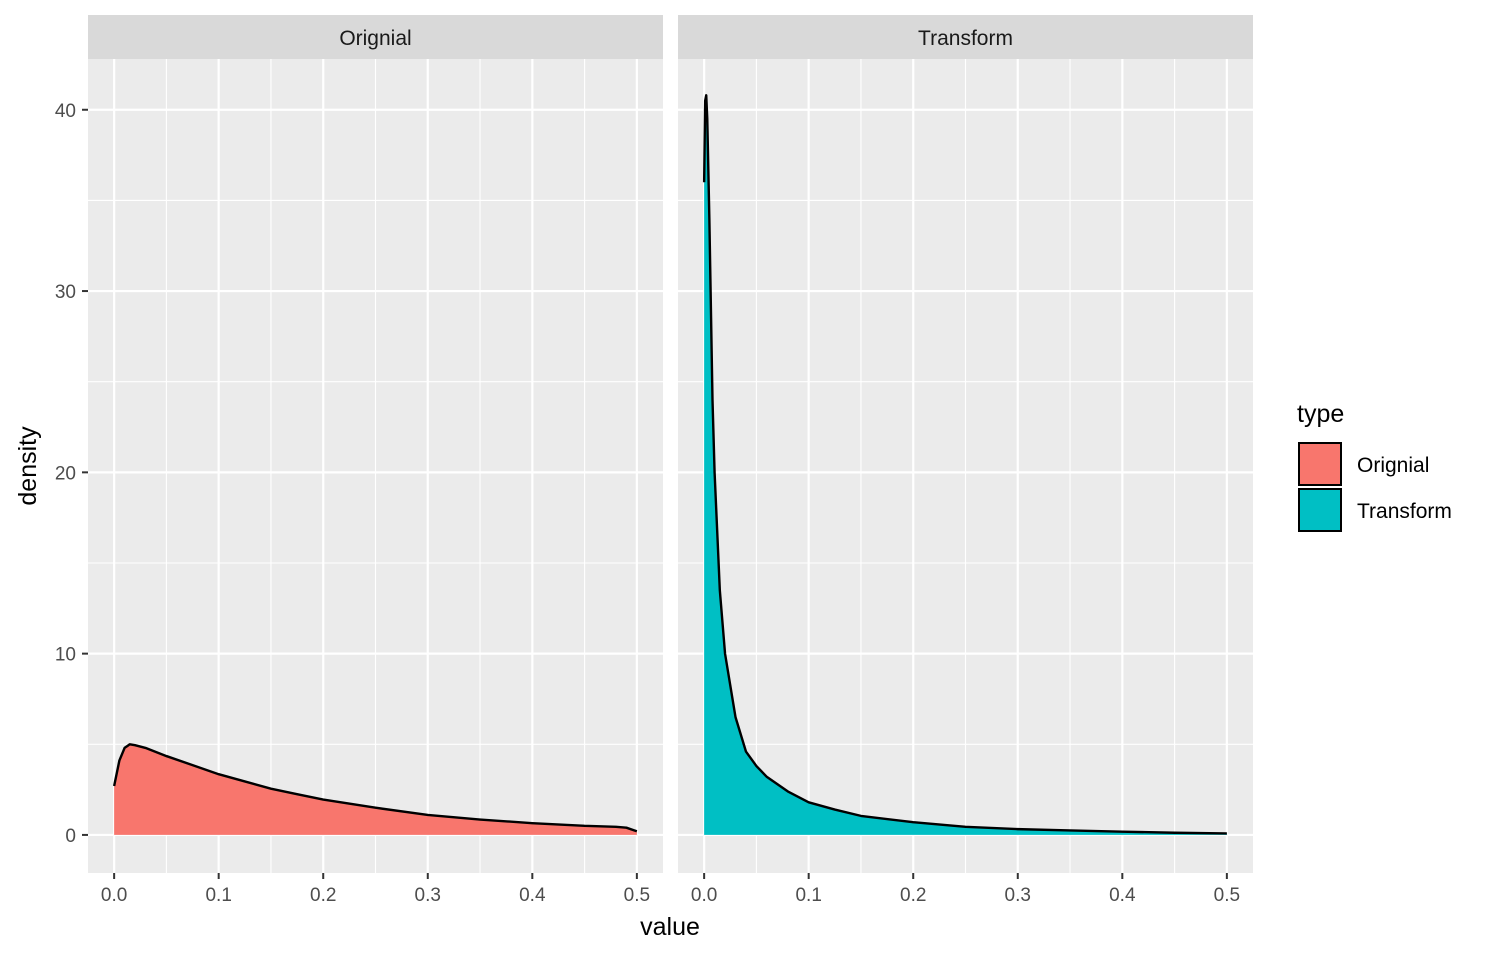 The height and width of the screenshot is (956, 1494). I want to click on legend-title: type, so click(1320, 414).